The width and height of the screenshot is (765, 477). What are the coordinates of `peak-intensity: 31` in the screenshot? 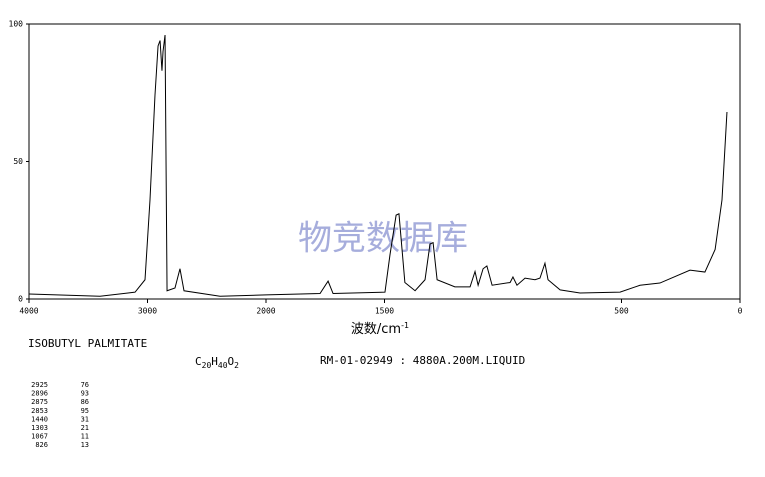 It's located at (85, 419).